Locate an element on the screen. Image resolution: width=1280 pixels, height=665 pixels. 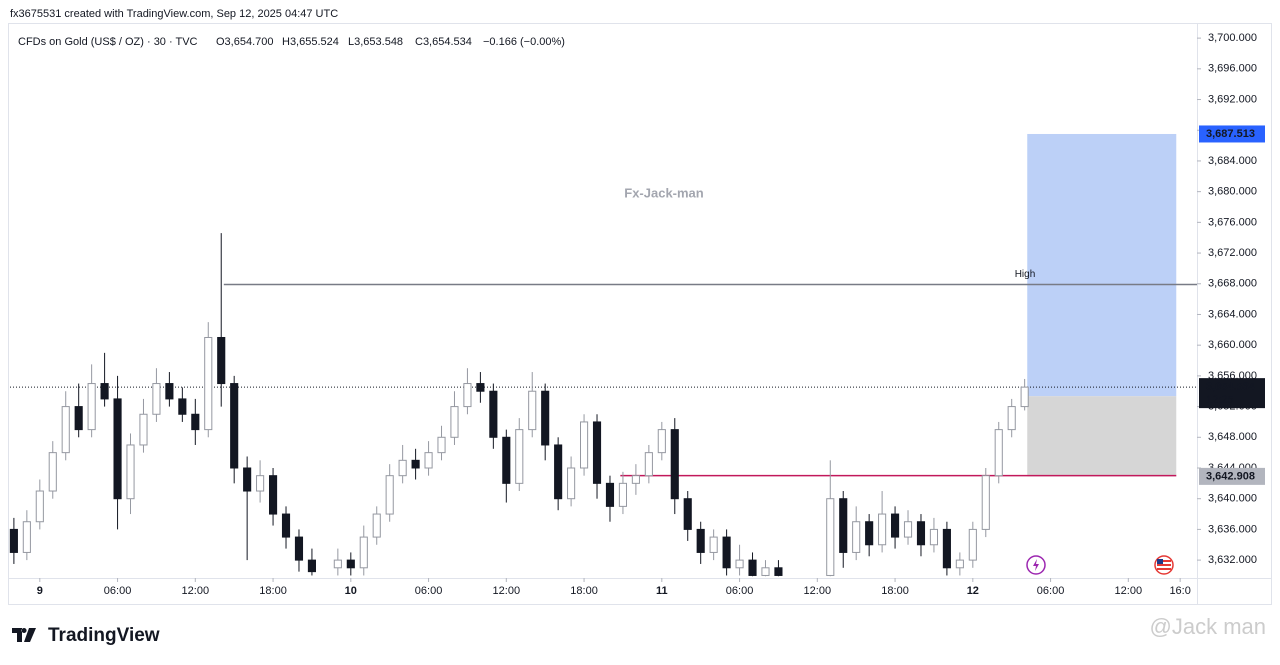
last-price-box is located at coordinates (1232, 393).